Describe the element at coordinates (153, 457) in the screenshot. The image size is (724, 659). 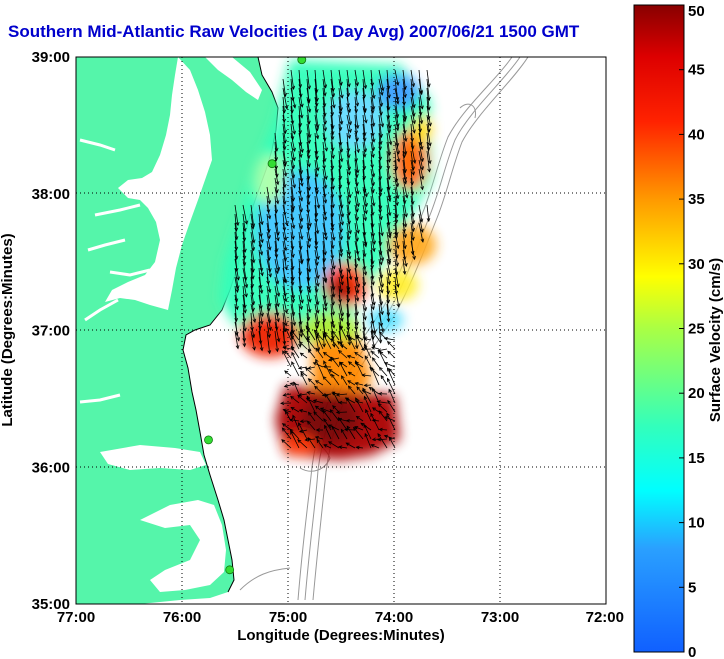
I see `albemarle-sound` at that location.